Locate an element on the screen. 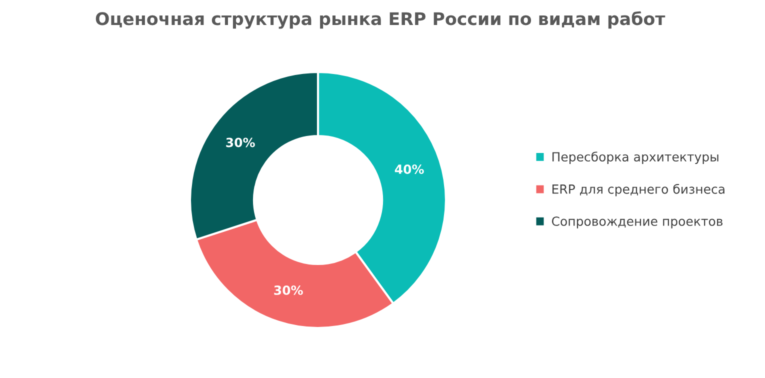 The width and height of the screenshot is (765, 378). legend-label: ERP для среднего бизнеса is located at coordinates (638, 190).